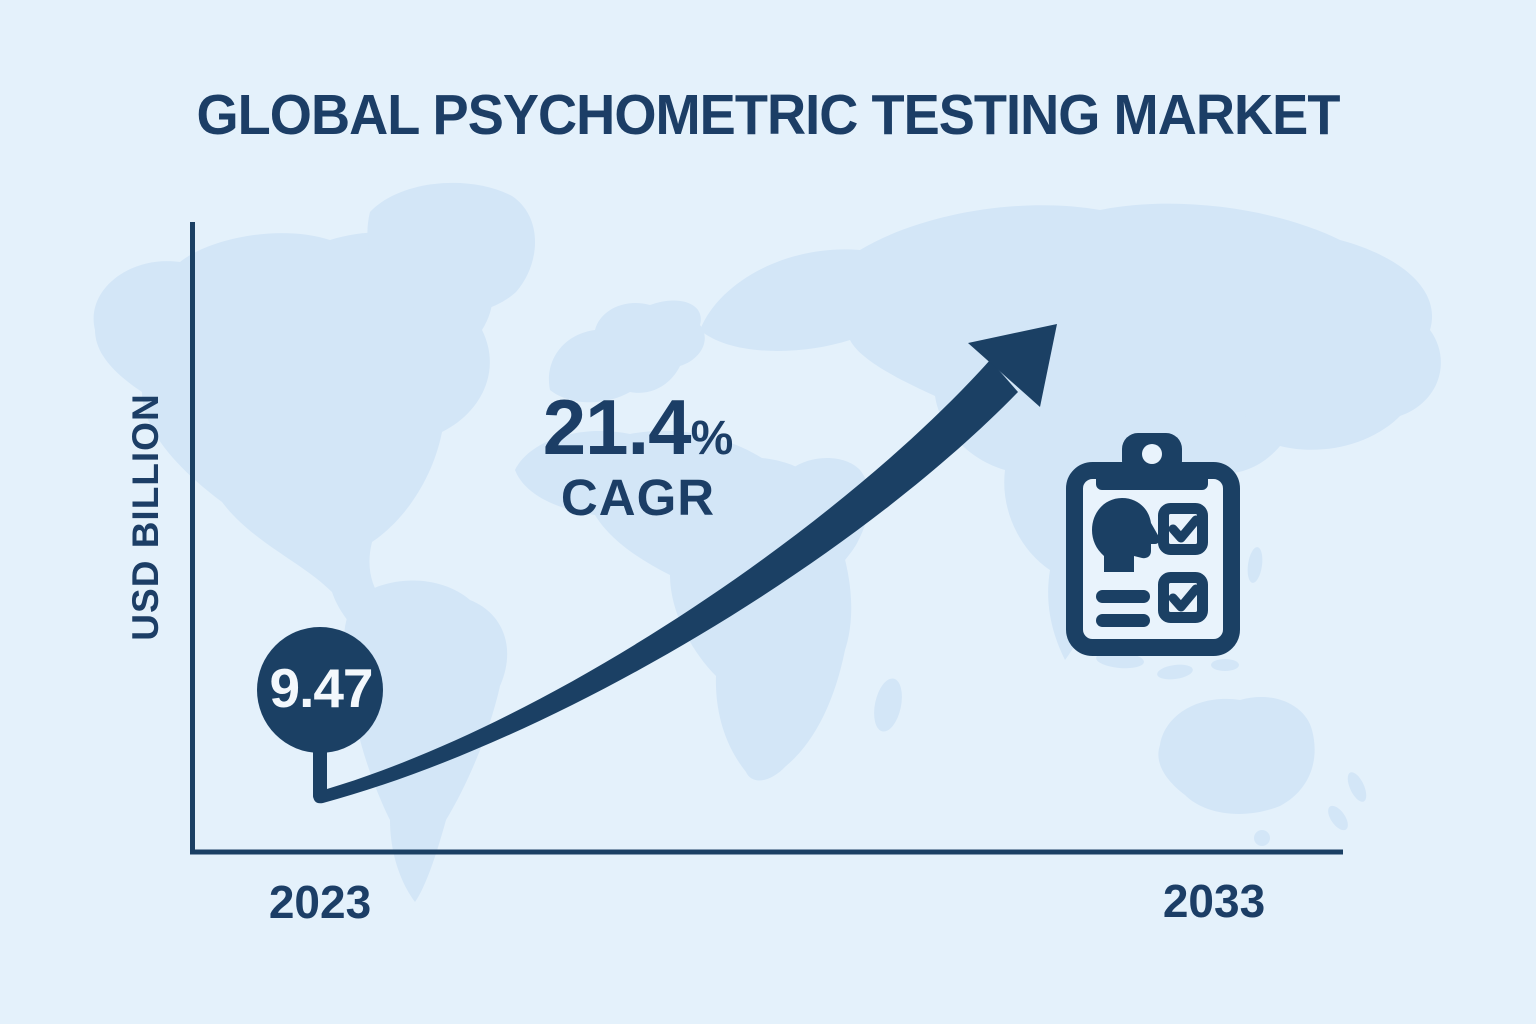 This screenshot has height=1024, width=1536. What do you see at coordinates (1126, 535) in the screenshot?
I see `head-profile-icon` at bounding box center [1126, 535].